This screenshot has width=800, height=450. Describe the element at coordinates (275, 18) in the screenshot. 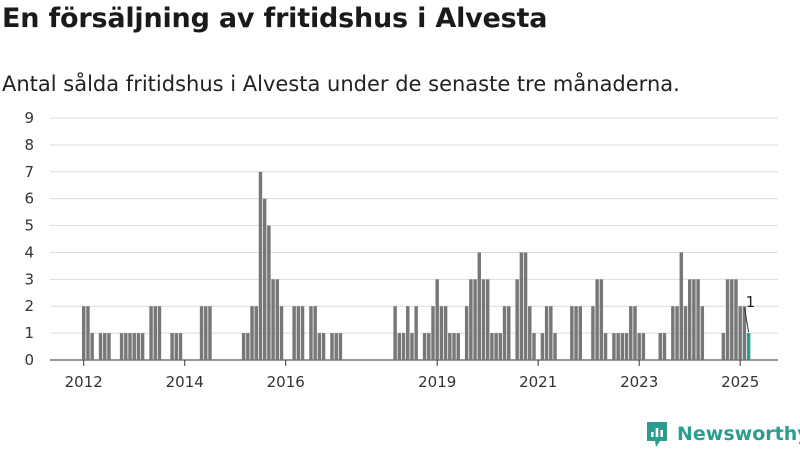

I see `chart-title: En försäljning av fritidshus i Alvesta` at that location.